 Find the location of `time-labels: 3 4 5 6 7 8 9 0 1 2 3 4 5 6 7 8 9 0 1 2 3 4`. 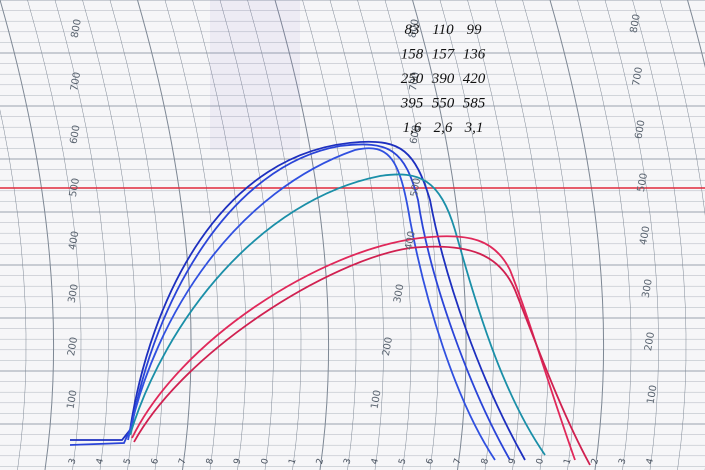

time-labels: 3 4 5 6 7 8 9 0 1 2 3 4 5 6 7 8 9 0 1 2 3 4 is located at coordinates (361, 461).